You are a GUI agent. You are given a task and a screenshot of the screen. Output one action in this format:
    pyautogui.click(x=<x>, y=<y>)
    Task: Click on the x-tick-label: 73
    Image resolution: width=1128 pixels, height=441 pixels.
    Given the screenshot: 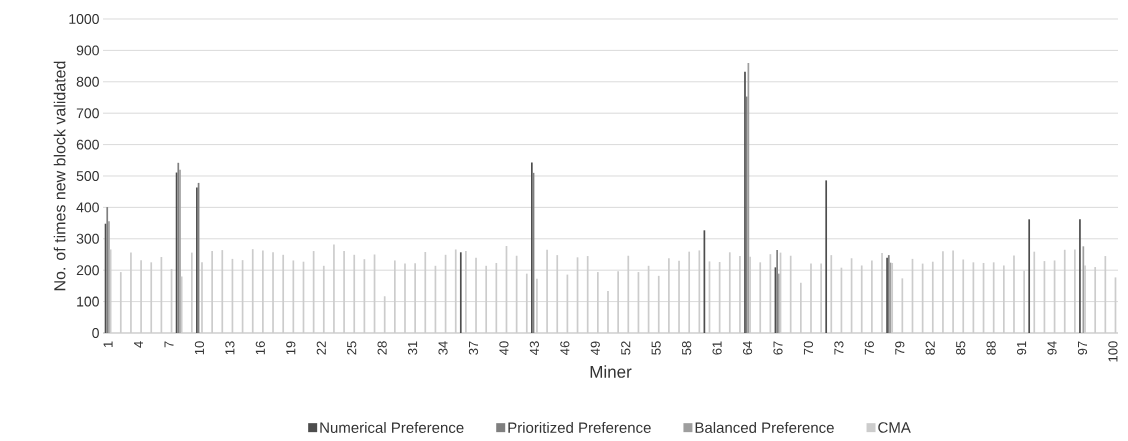 What is the action you would take?
    pyautogui.click(x=839, y=348)
    